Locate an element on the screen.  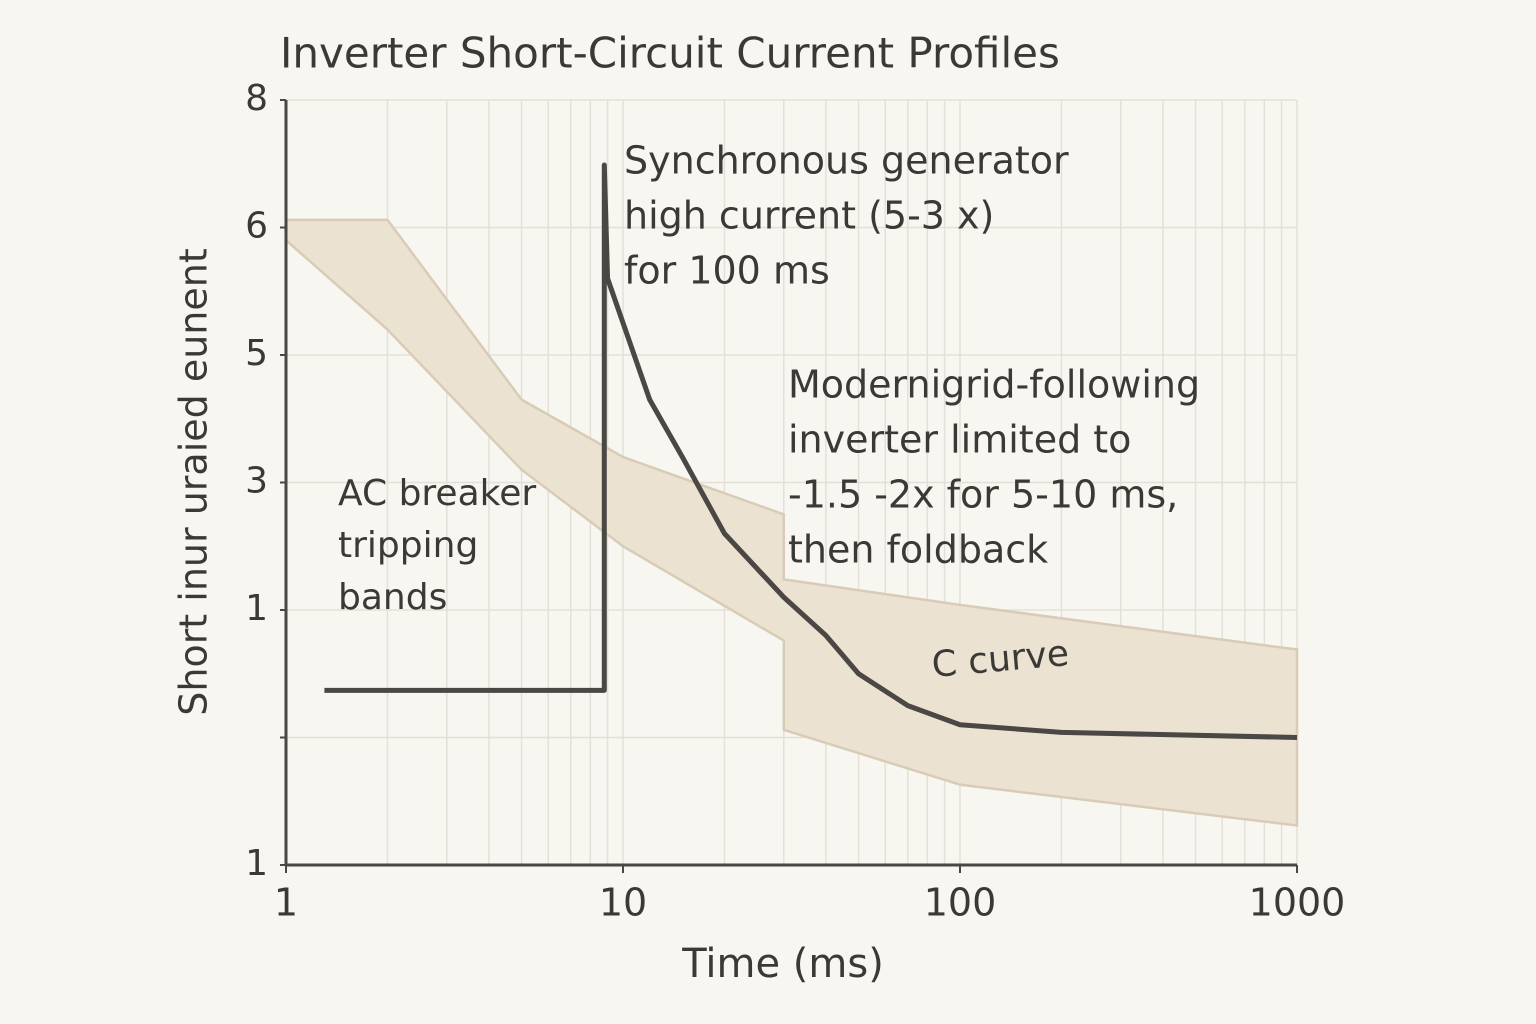
annotation: -1.5 -2x for 5-10 ms, is located at coordinates (983, 495).